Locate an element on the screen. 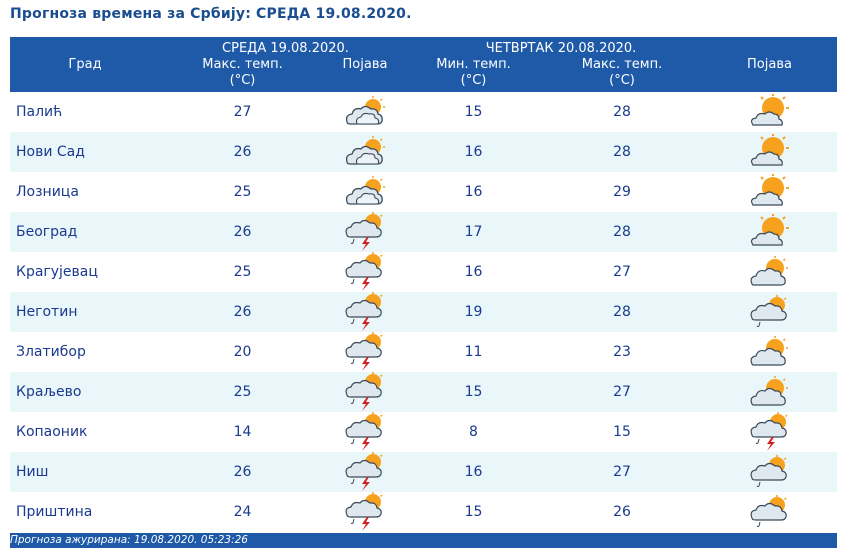  day2-label: ЧЕТВРТАК 20.08.2020. is located at coordinates (561, 48).